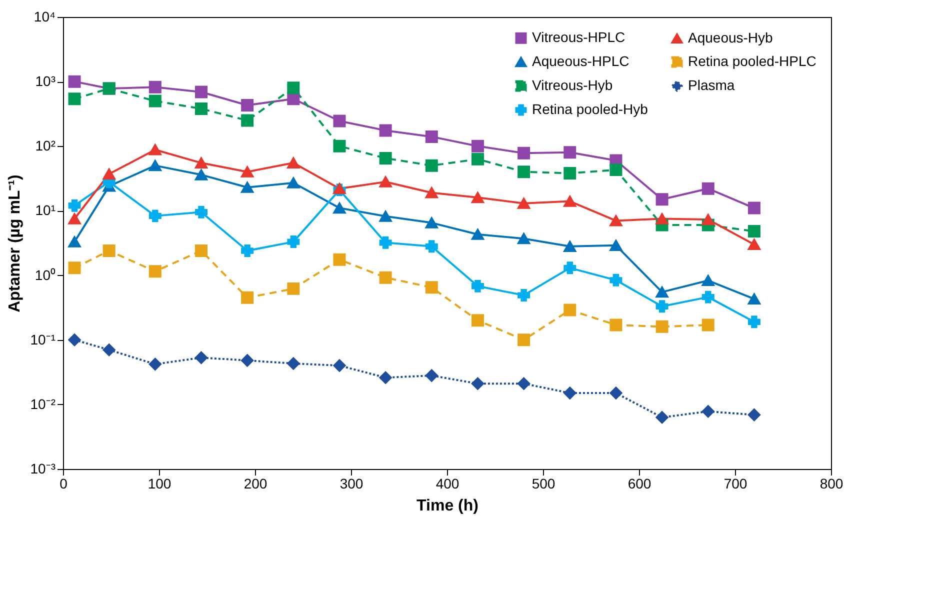  Describe the element at coordinates (832, 484) in the screenshot. I see `x-tick-label: 800` at that location.